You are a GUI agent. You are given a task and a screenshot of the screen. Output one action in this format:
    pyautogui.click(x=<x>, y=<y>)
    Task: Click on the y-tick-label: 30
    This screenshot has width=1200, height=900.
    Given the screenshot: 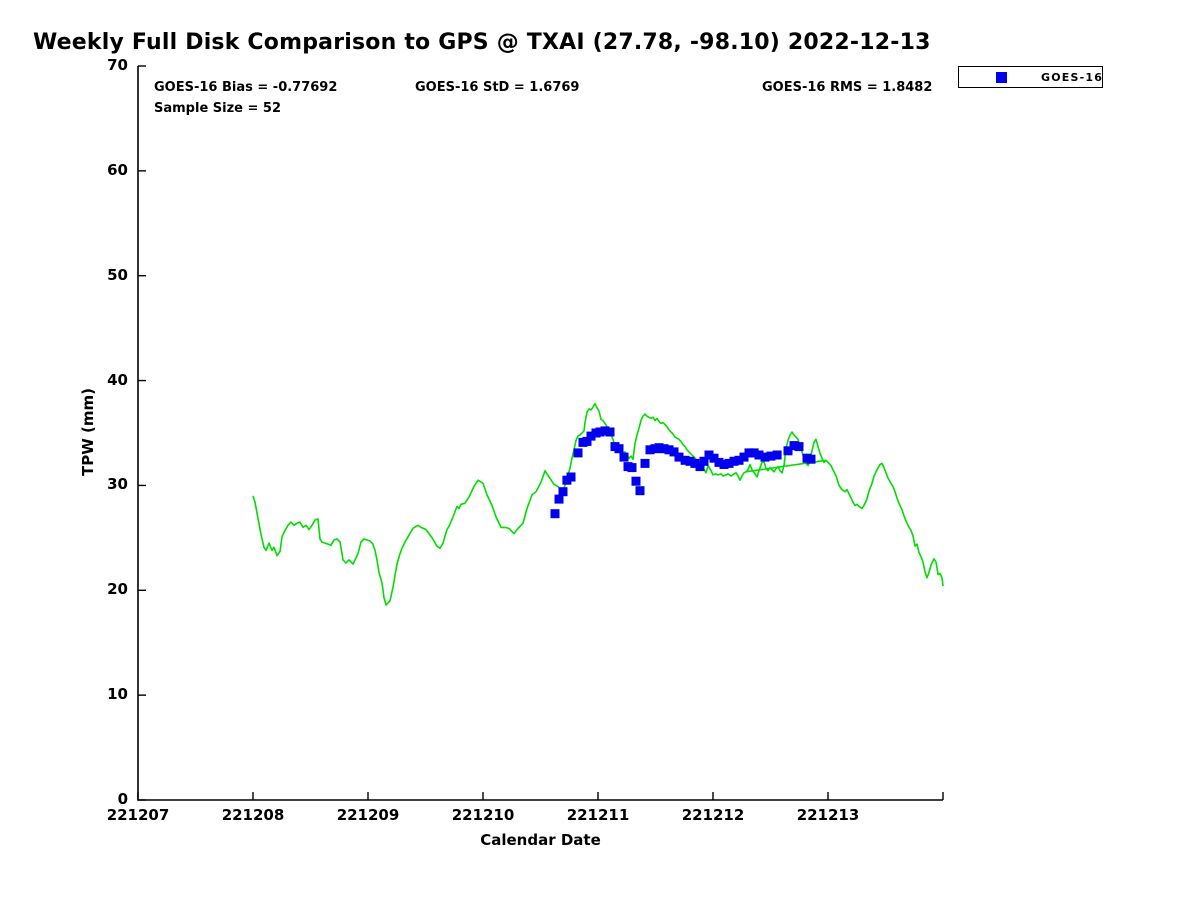 What is the action you would take?
    pyautogui.click(x=117, y=484)
    